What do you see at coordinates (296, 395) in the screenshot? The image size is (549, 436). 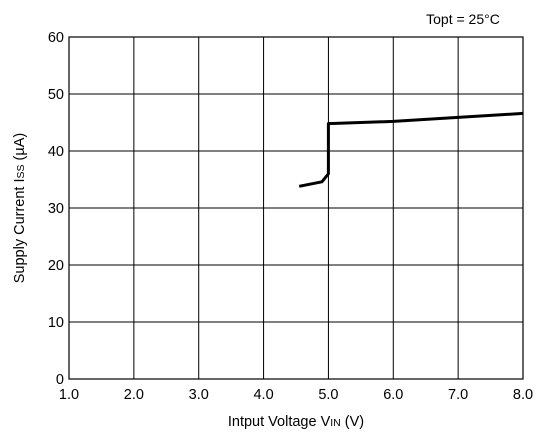 I see `x-axis-ticks: 1.0 2.0 3.0 4.0 5.0 6.0 7.0 8.0` at bounding box center [296, 395].